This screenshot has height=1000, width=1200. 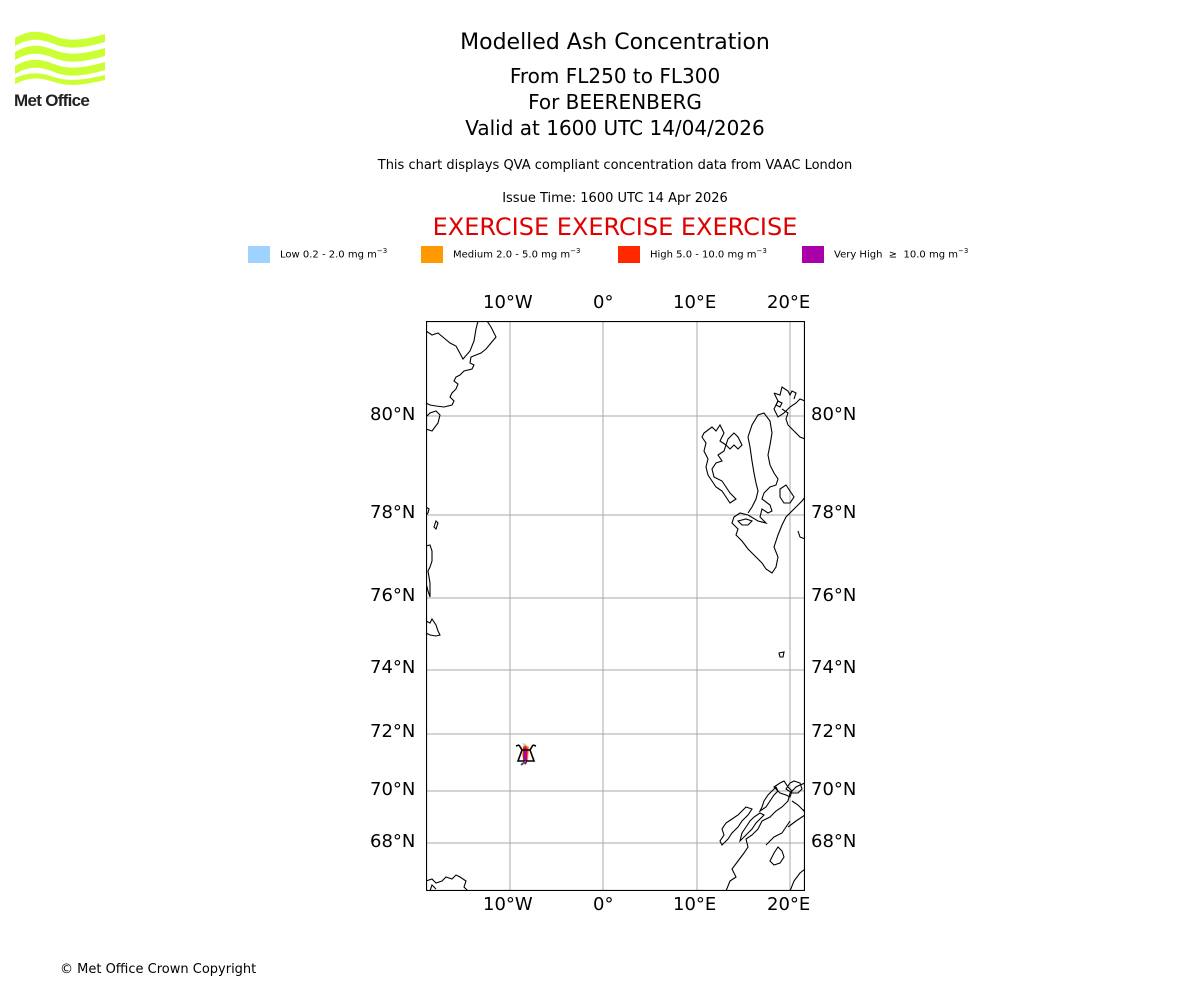 What do you see at coordinates (393, 667) in the screenshot?
I see `lat-tick-left-74n: 74°N` at bounding box center [393, 667].